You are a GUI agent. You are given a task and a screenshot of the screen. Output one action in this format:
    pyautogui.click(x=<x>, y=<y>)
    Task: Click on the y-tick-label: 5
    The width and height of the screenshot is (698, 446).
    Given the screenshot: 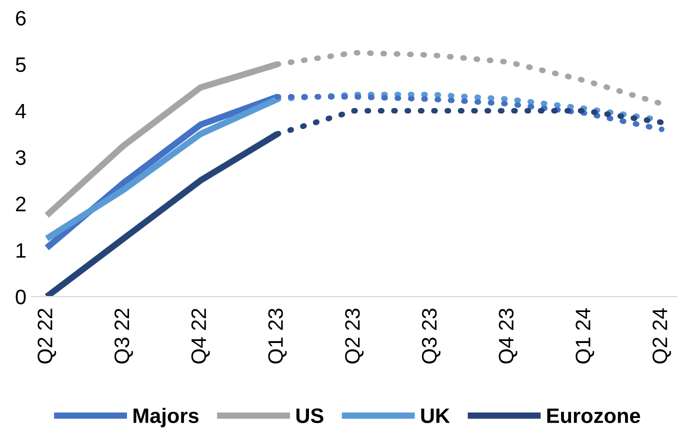 What is the action you would take?
    pyautogui.click(x=21, y=65)
    